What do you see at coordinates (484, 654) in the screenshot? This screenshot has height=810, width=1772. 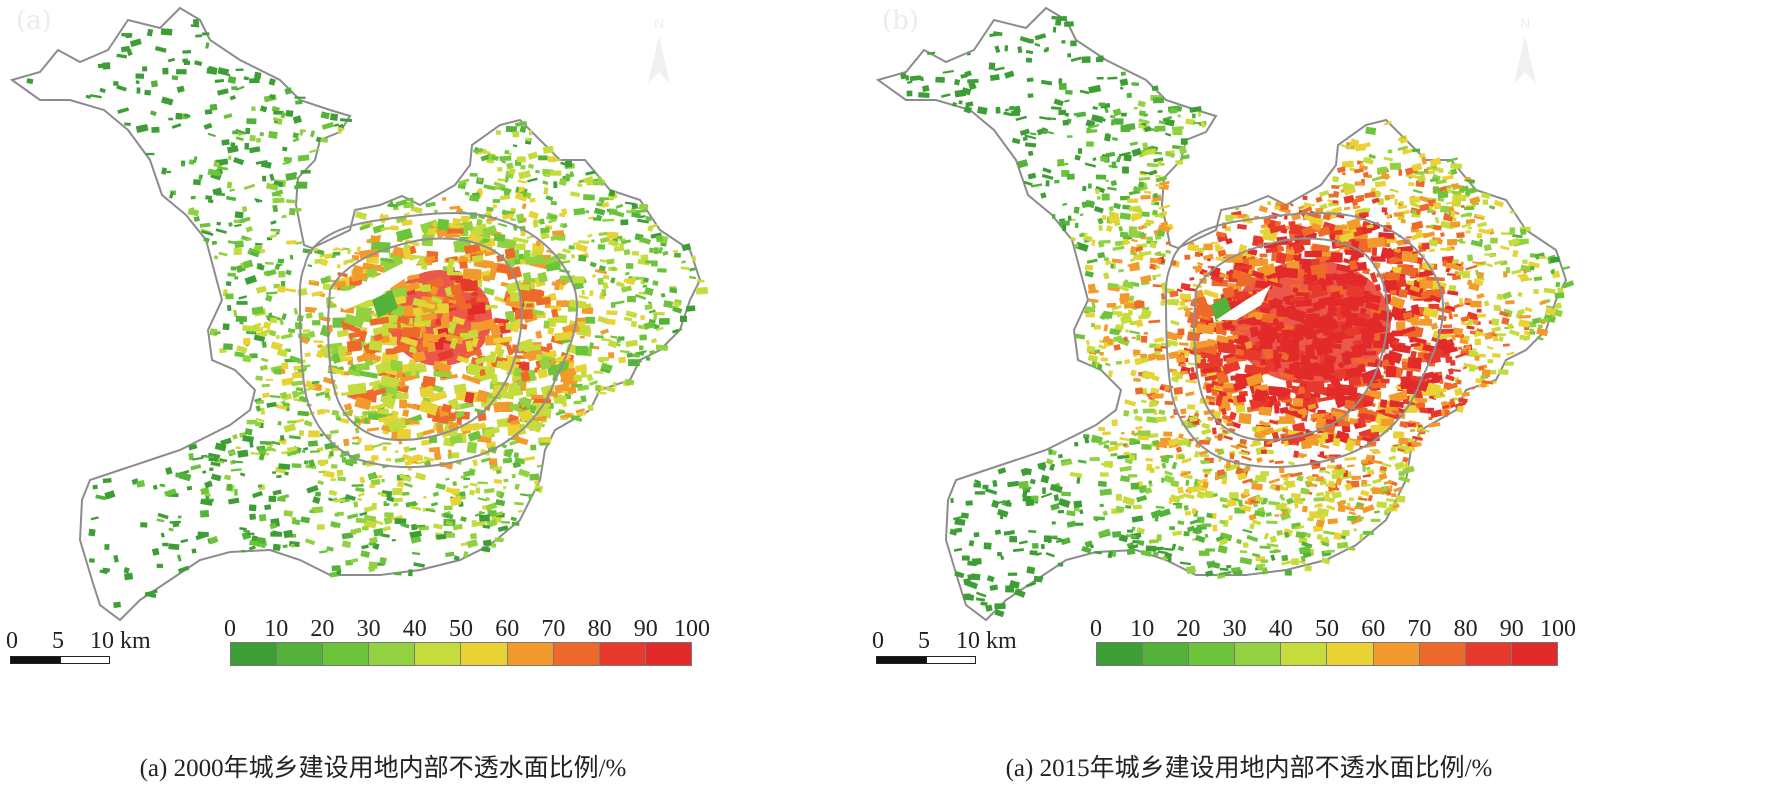 I see `legend-swatch` at bounding box center [484, 654].